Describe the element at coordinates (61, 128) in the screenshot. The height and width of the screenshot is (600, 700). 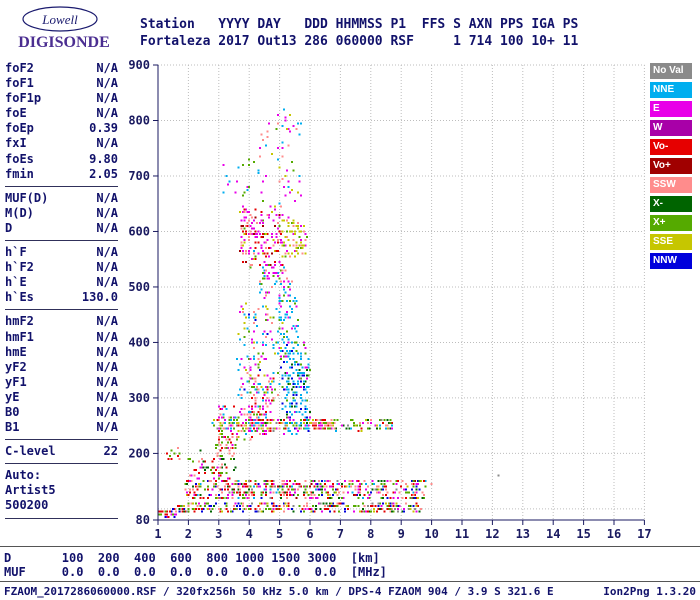
I see `param-row: foEp 0.39` at that location.